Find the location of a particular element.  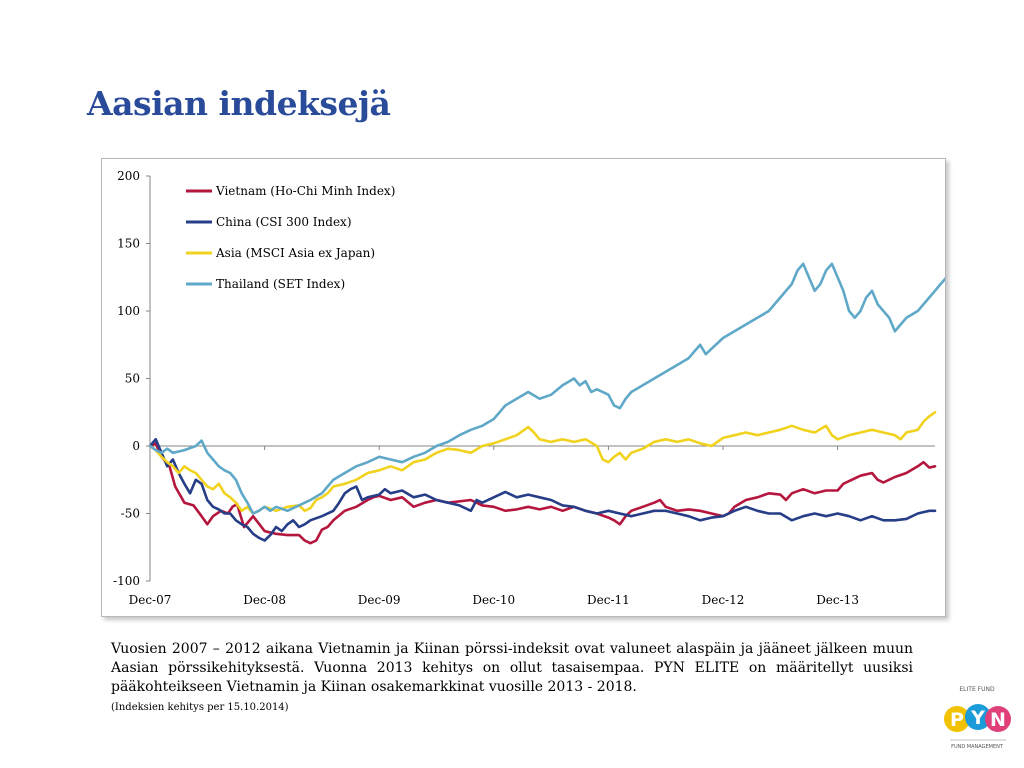

x-tick-label: Dec-11 is located at coordinates (608, 600).